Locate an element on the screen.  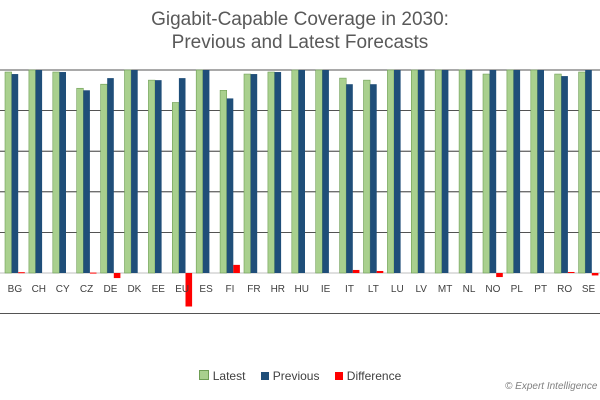
legend-item-latest: Latest is located at coordinates (222, 376).